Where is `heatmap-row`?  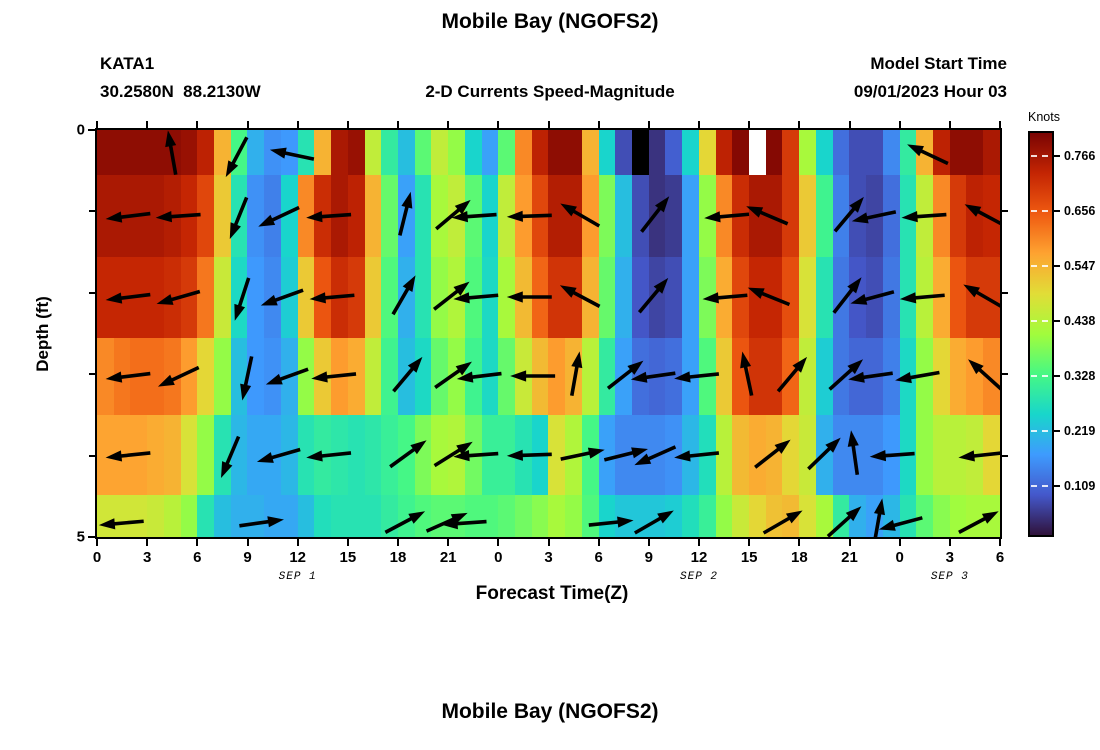
heatmap-row is located at coordinates (548, 152).